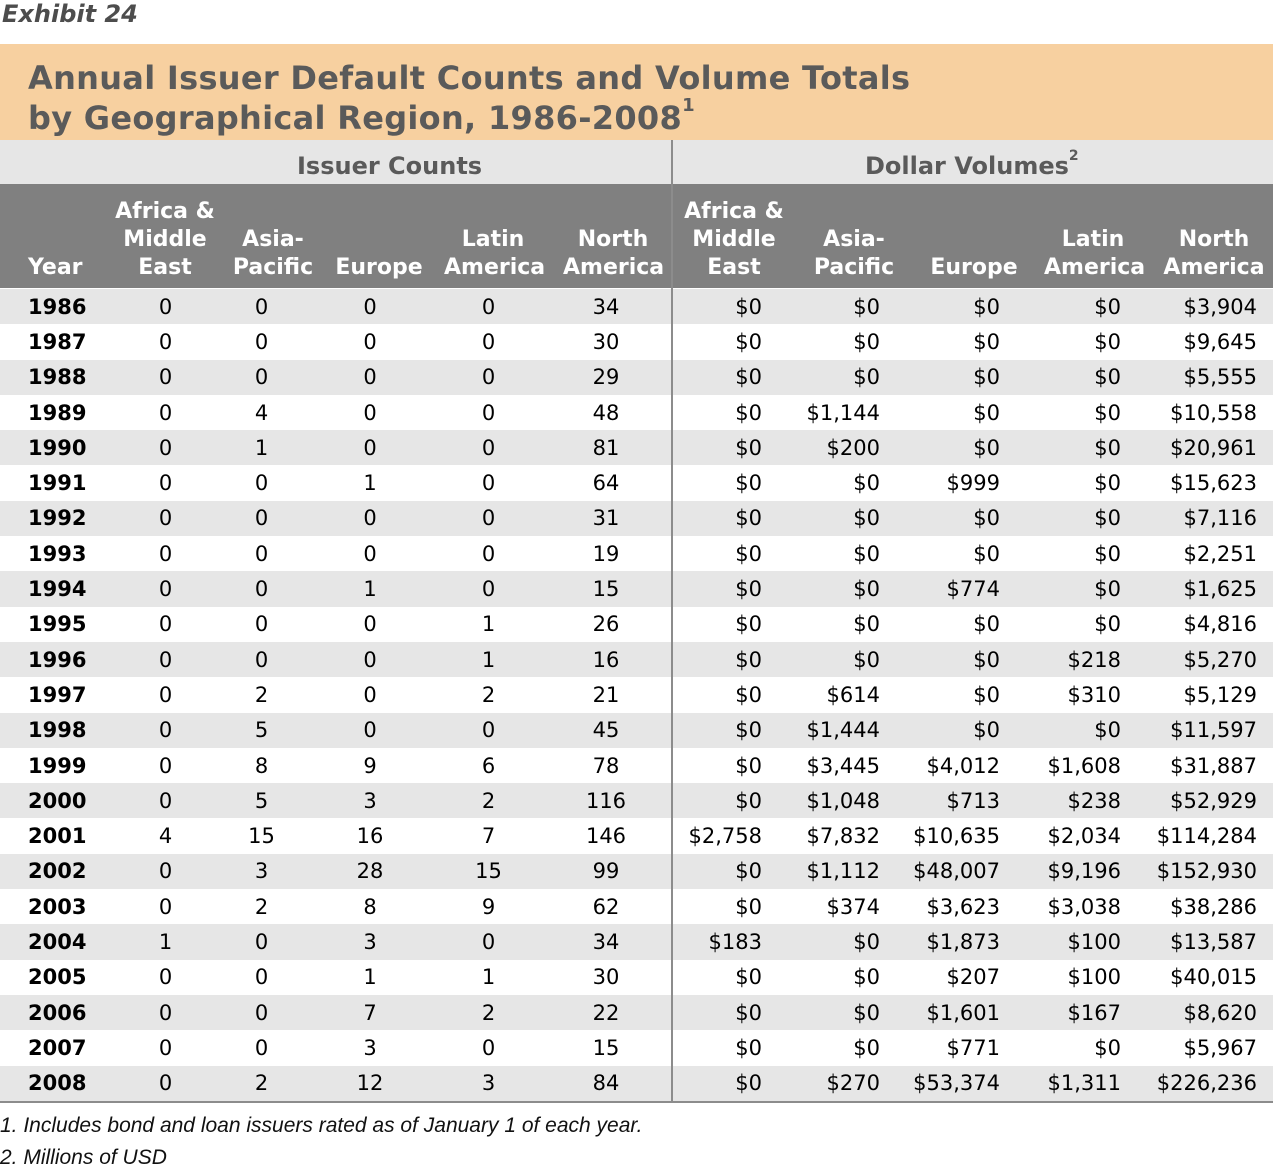 Image resolution: width=1273 pixels, height=1170 pixels. Describe the element at coordinates (493, 239) in the screenshot. I see `col-header-text: Latin` at that location.